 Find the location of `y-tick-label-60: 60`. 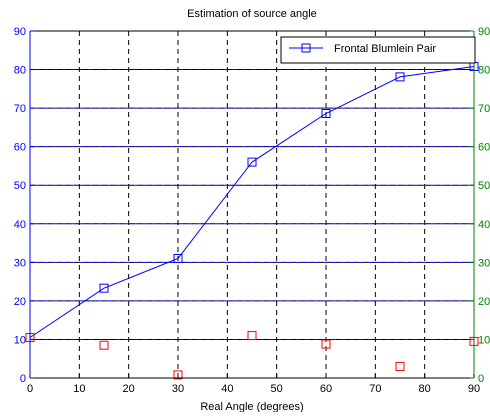

y-tick-label-60: 60 is located at coordinates (20, 148).